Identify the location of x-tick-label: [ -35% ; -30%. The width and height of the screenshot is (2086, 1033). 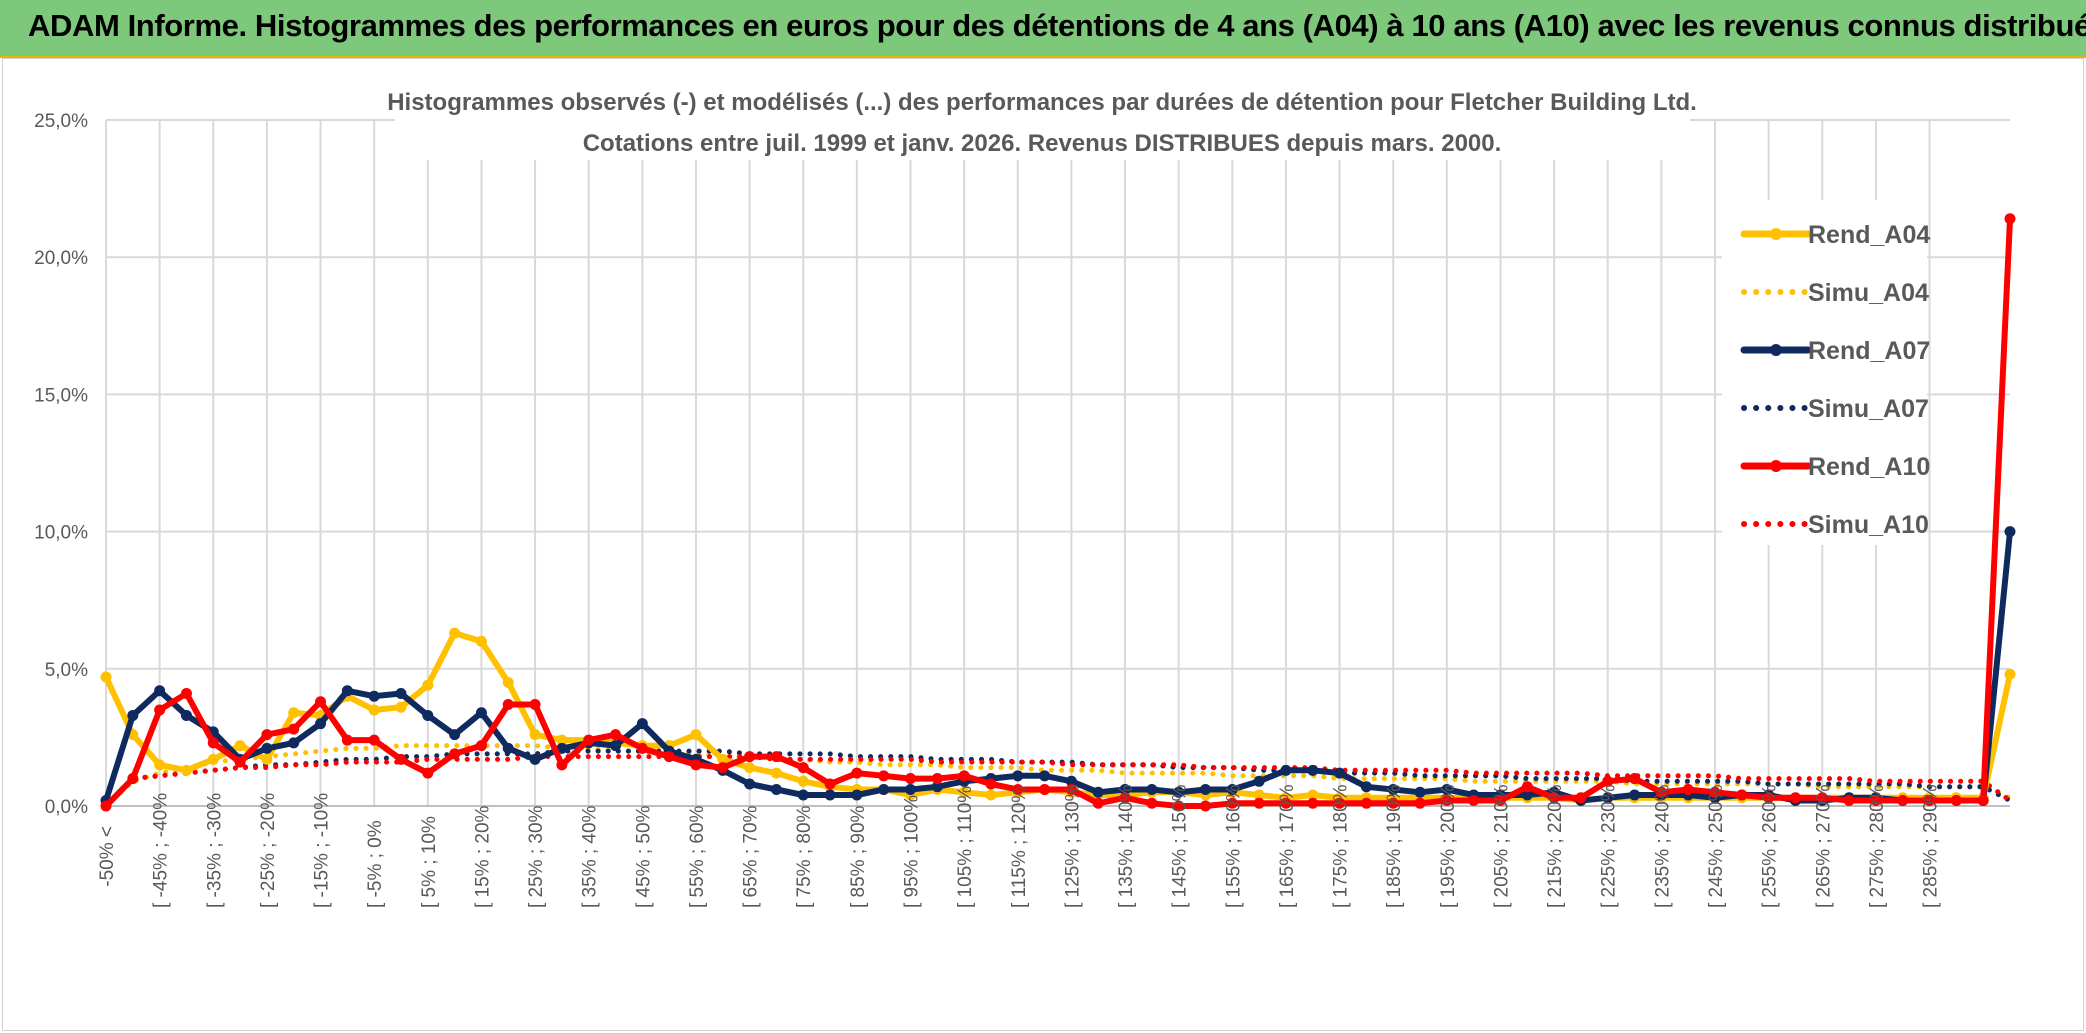
(214, 850).